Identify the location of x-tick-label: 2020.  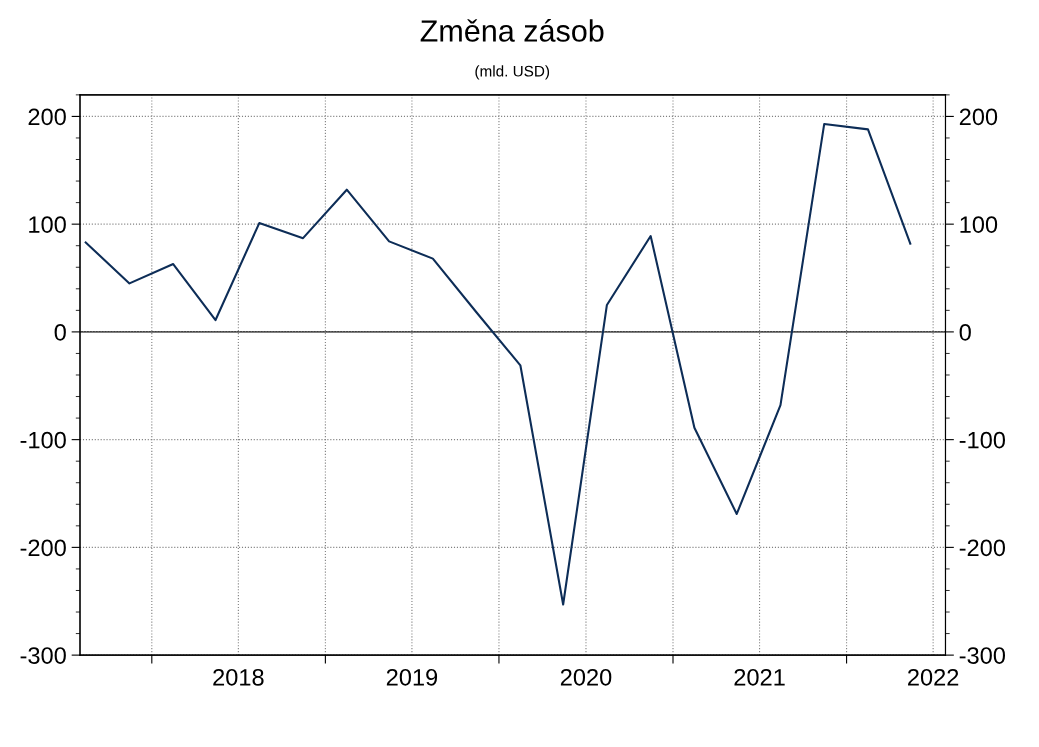
(586, 677).